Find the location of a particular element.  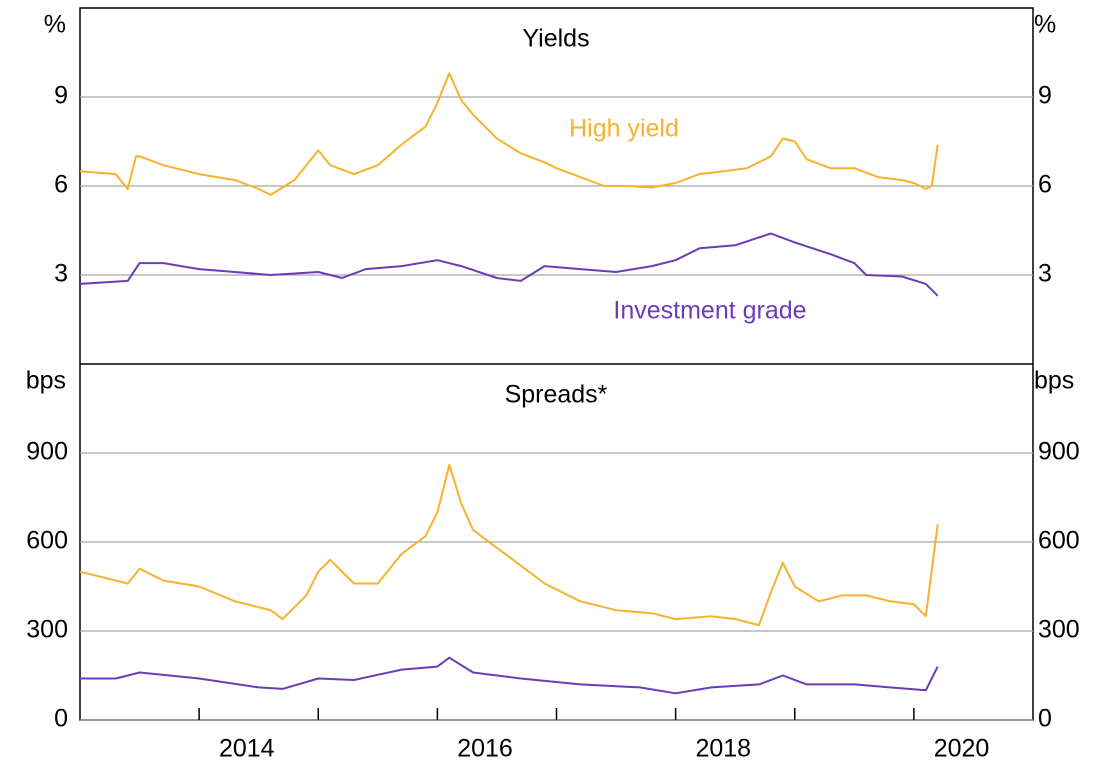

series-label: High yield is located at coordinates (624, 129).